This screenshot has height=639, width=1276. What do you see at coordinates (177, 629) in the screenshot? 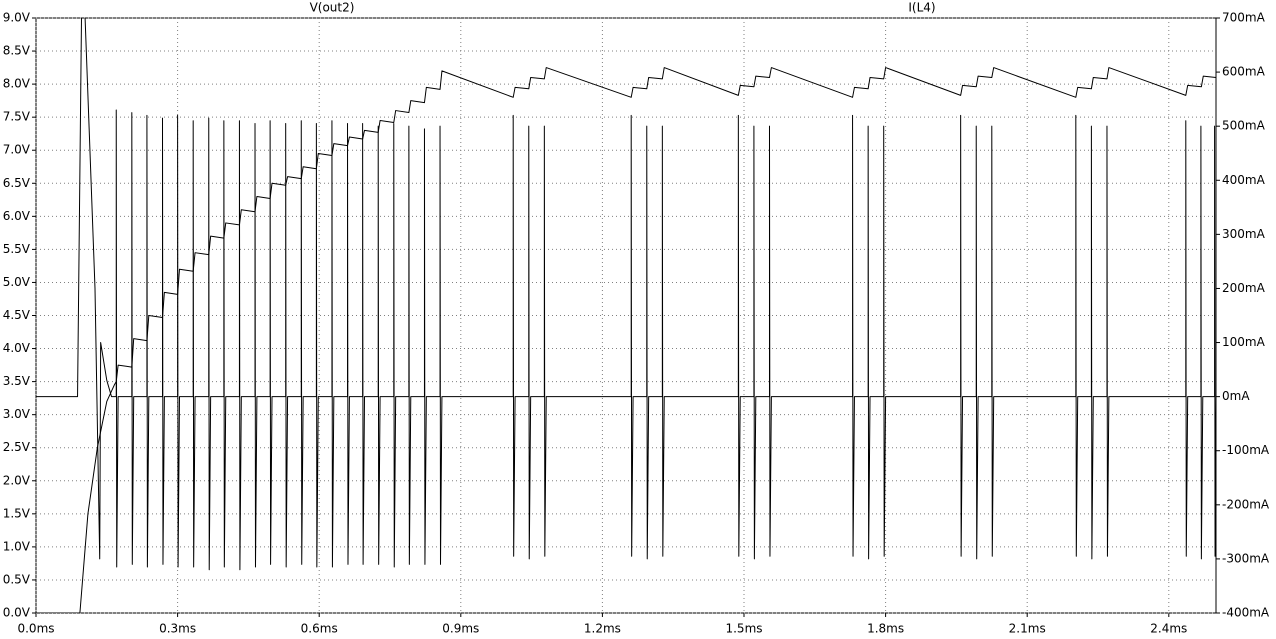
I see `x-tick-label: 0.3ms` at bounding box center [177, 629].